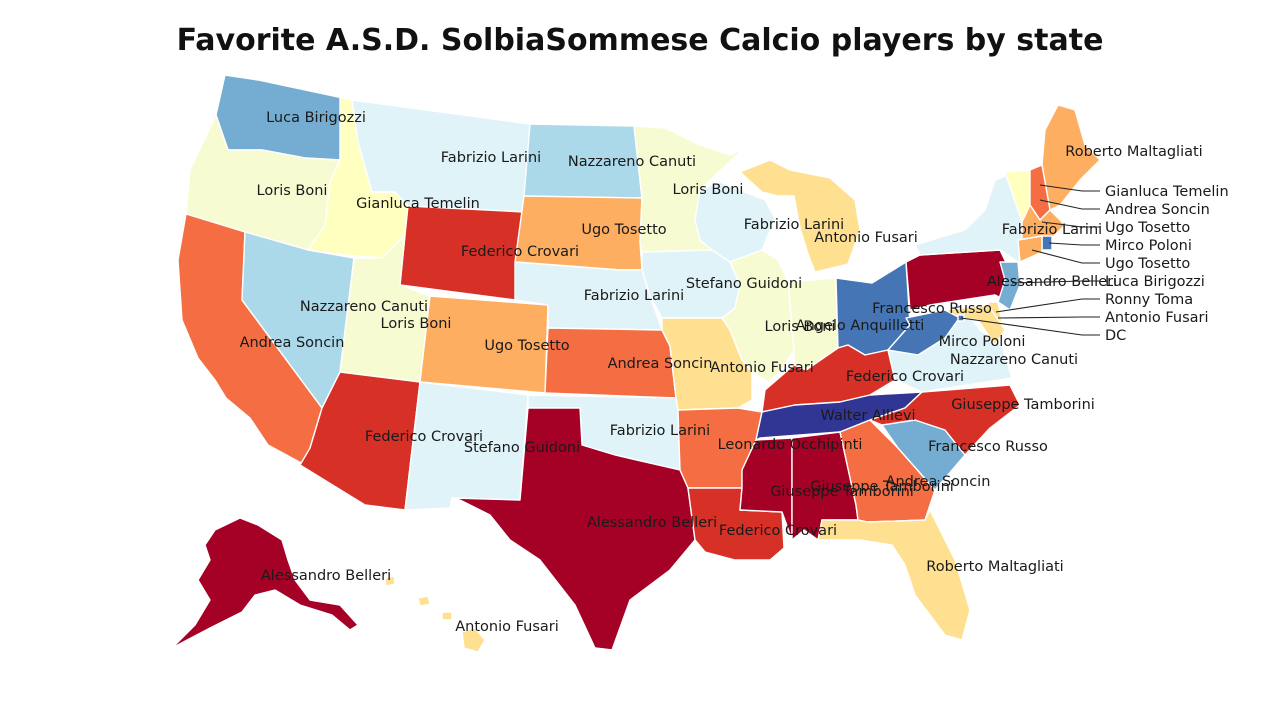  Describe the element at coordinates (416, 324) in the screenshot. I see `state-label-ut: Loris Boni` at that location.